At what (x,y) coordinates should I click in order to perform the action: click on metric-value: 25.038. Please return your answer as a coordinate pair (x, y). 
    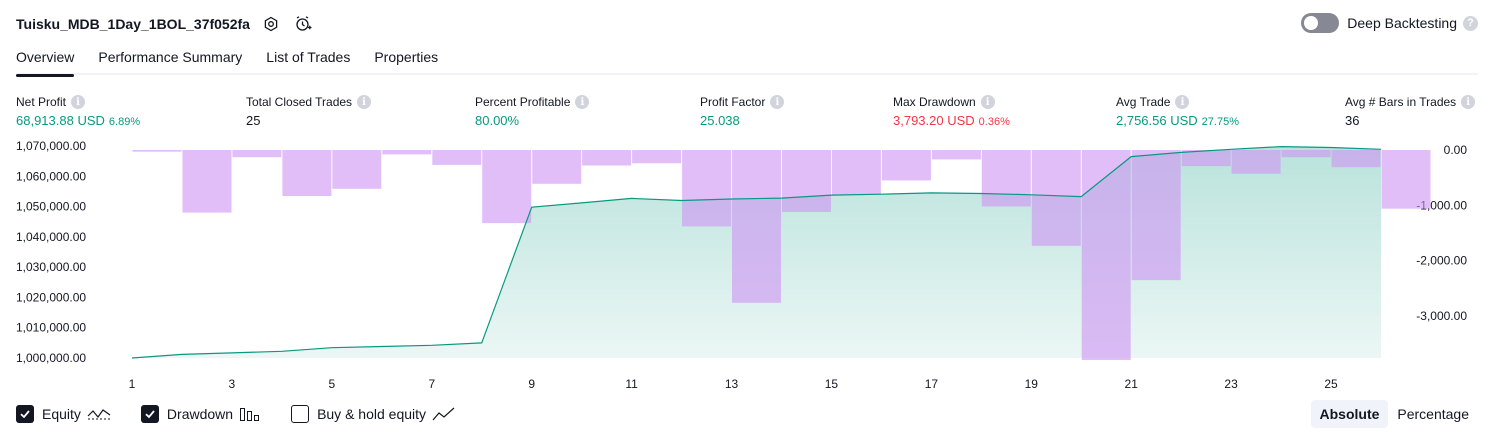
    Looking at the image, I should click on (720, 120).